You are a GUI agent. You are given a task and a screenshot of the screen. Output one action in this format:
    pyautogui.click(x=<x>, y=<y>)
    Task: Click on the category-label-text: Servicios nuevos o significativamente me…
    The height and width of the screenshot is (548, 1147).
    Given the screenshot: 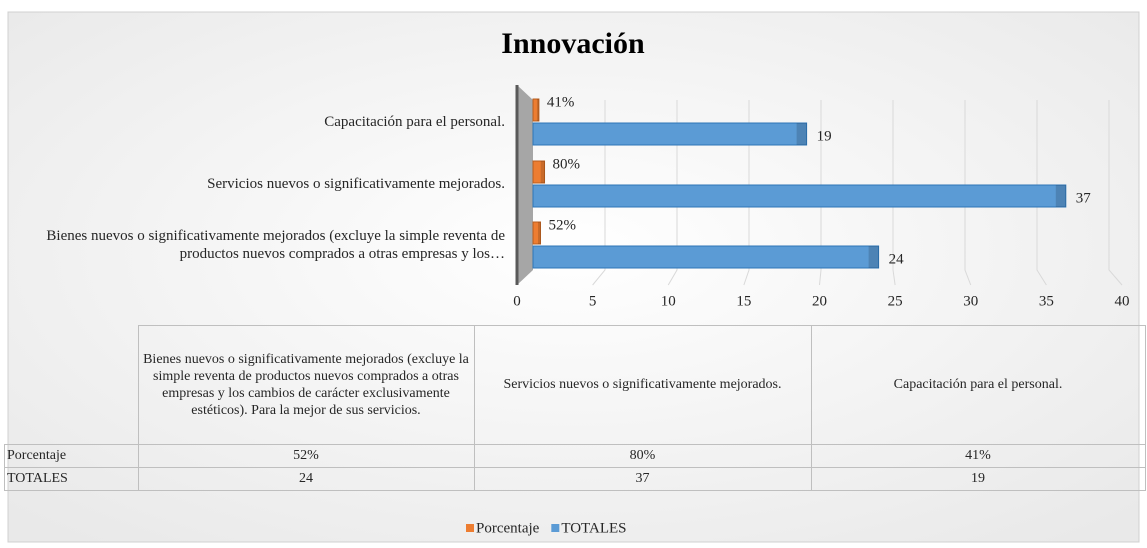 What is the action you would take?
    pyautogui.click(x=356, y=184)
    